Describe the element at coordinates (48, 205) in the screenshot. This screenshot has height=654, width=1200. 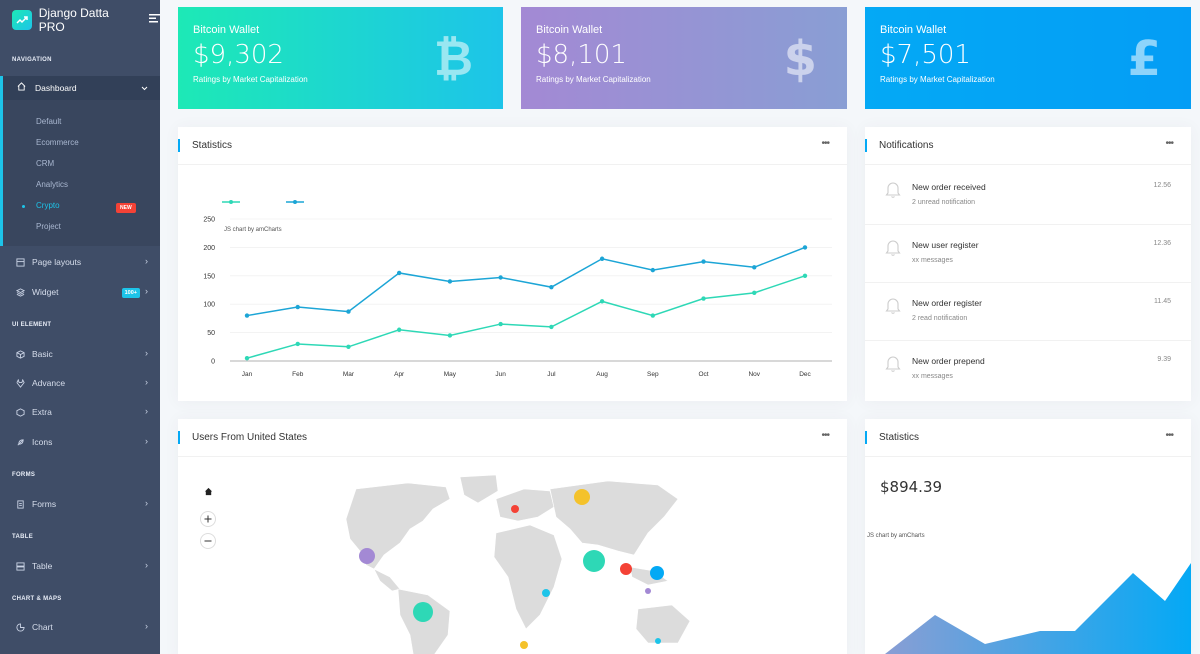
I see `submenu-item-crypto: Crypto` at that location.